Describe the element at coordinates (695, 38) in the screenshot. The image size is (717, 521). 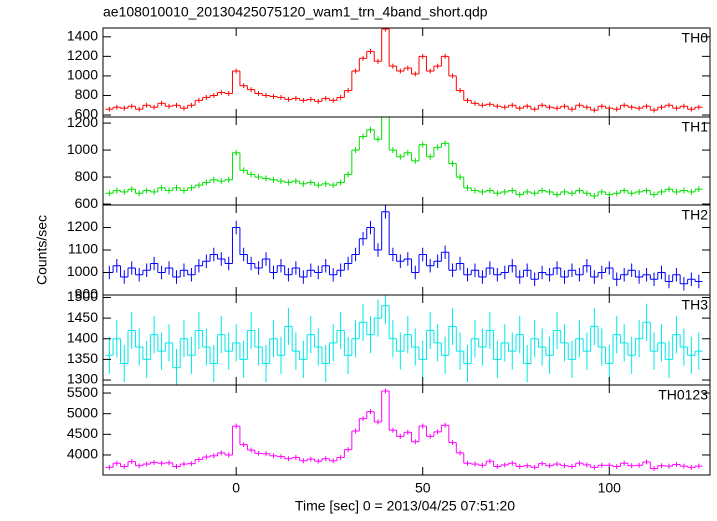
I see `panel-label: TH0` at that location.